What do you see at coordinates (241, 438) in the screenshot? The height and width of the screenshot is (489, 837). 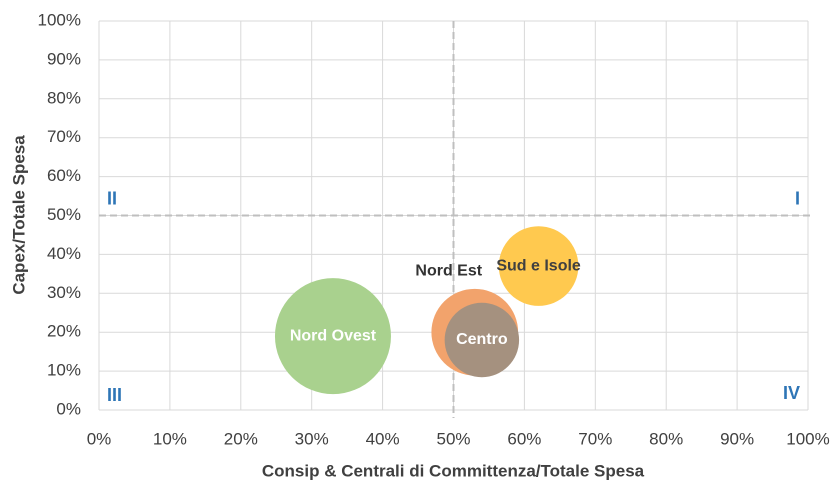 I see `x-tick-label: 20%` at bounding box center [241, 438].